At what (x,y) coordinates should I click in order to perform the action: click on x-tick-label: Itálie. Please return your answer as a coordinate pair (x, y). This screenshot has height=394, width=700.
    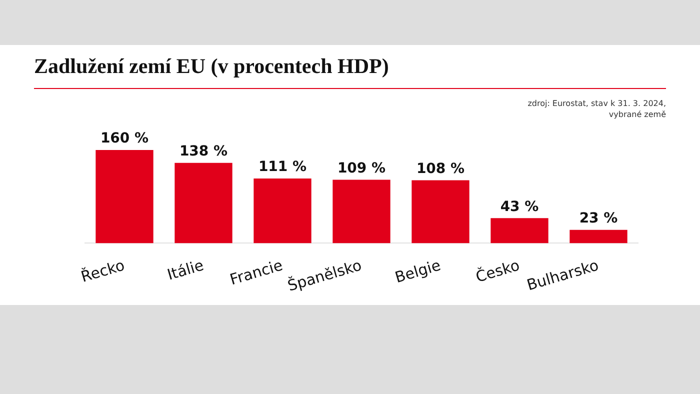
    Looking at the image, I should click on (185, 270).